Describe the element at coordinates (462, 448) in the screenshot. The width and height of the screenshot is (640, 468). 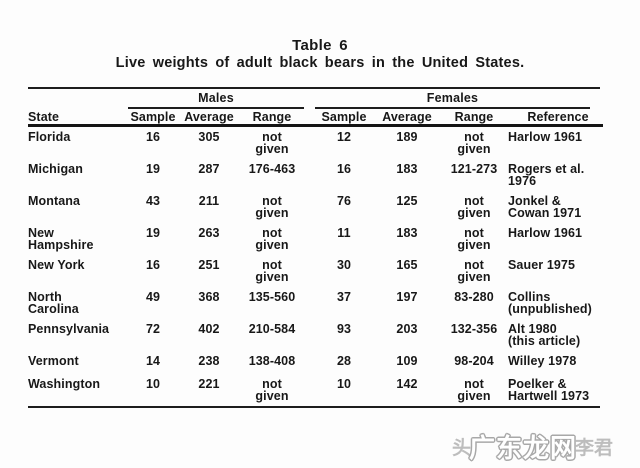
I see `watermark-gray-left: 头` at that location.